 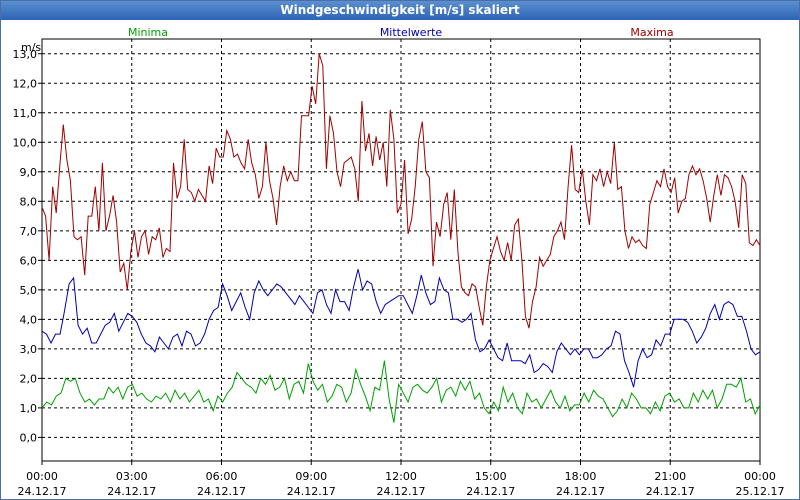 What do you see at coordinates (29, 290) in the screenshot?
I see `y-tick-label: 5,0` at bounding box center [29, 290].